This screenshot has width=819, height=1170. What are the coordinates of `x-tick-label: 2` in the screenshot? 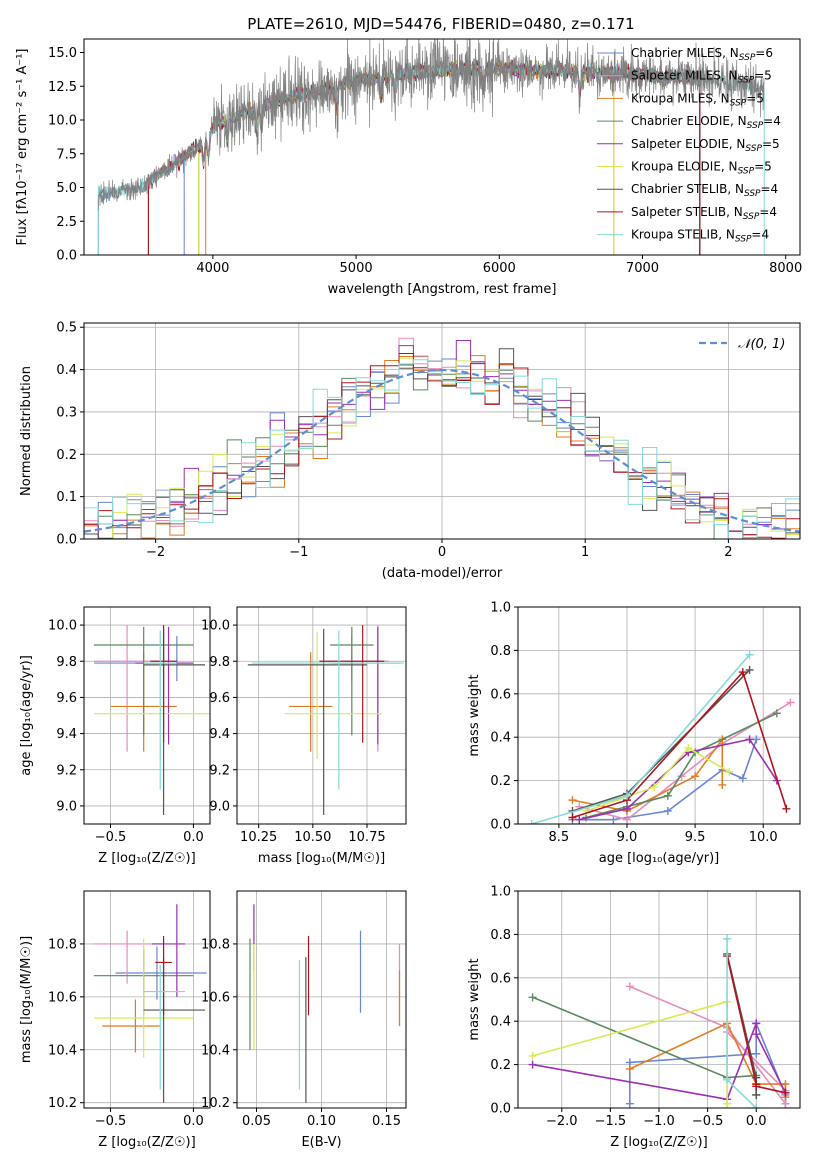 It's located at (728, 552).